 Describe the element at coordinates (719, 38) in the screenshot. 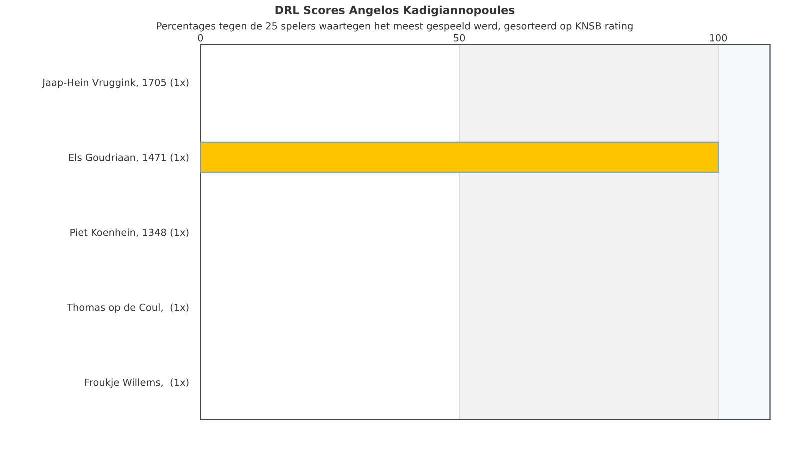

I see `x-tick-label: 100` at that location.